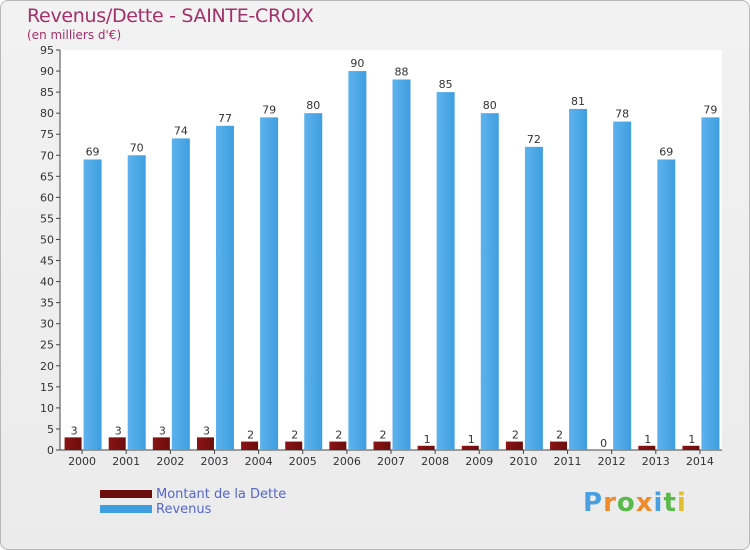 The image size is (750, 550). Describe the element at coordinates (593, 503) in the screenshot. I see `logo-letter: P` at that location.